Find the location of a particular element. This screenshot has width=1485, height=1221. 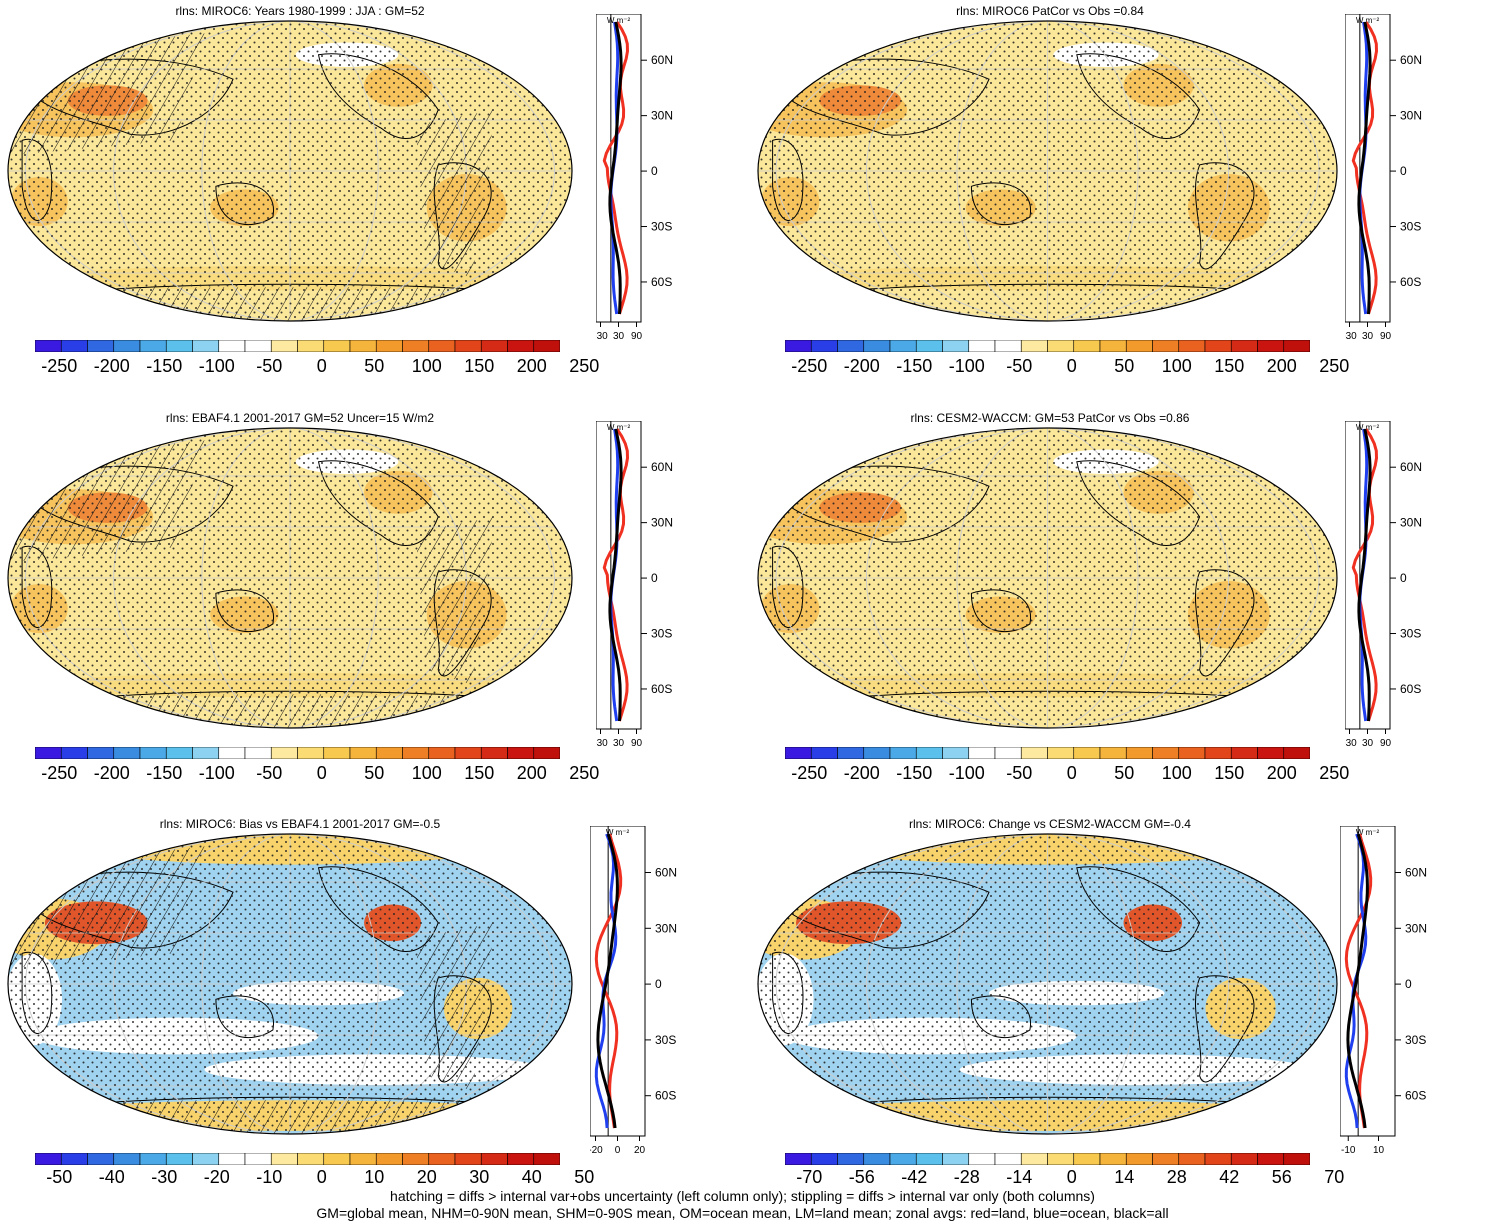

colorbar-tick-label: 20 is located at coordinates (426, 1177).